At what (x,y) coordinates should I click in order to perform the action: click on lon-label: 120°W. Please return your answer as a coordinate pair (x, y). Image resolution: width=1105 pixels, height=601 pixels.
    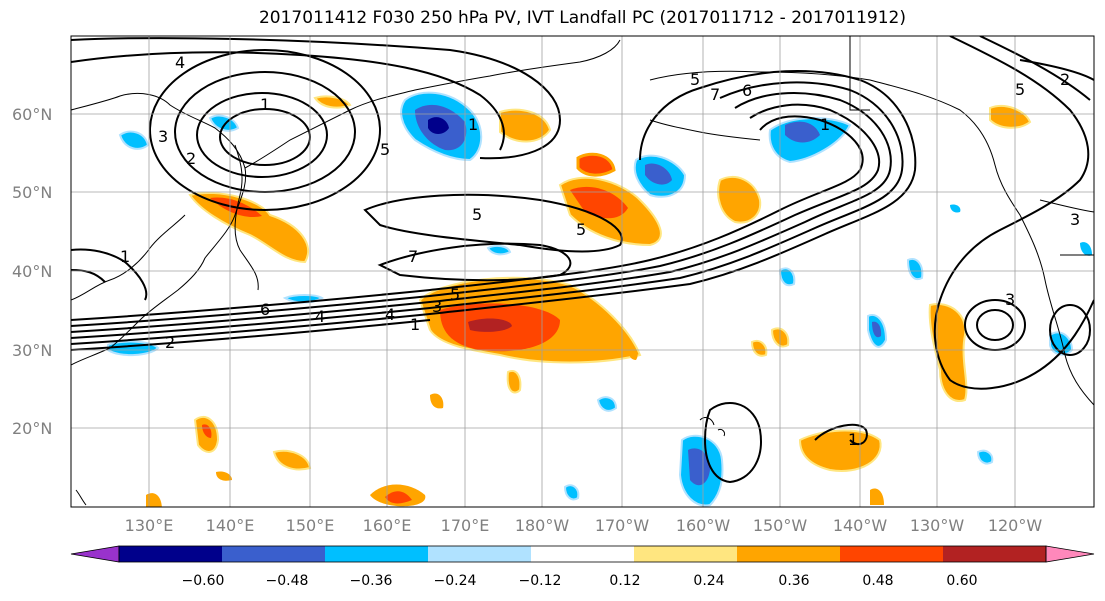
    Looking at the image, I should click on (1015, 525).